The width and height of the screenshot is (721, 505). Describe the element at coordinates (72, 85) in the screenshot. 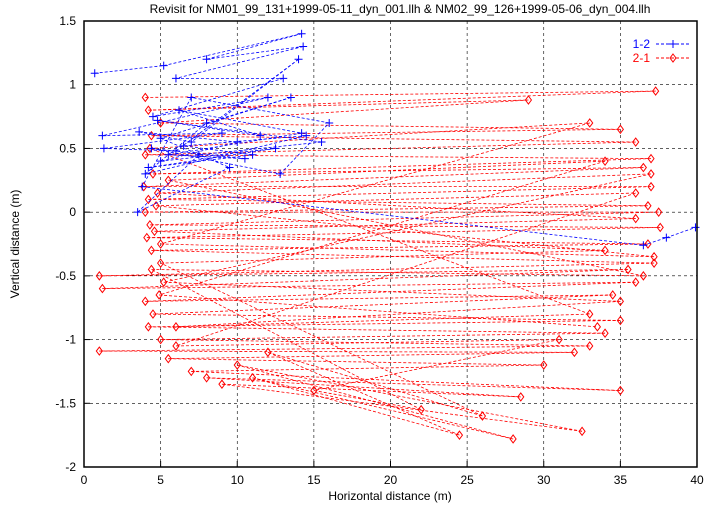

I see `y-tick-label: 1` at that location.